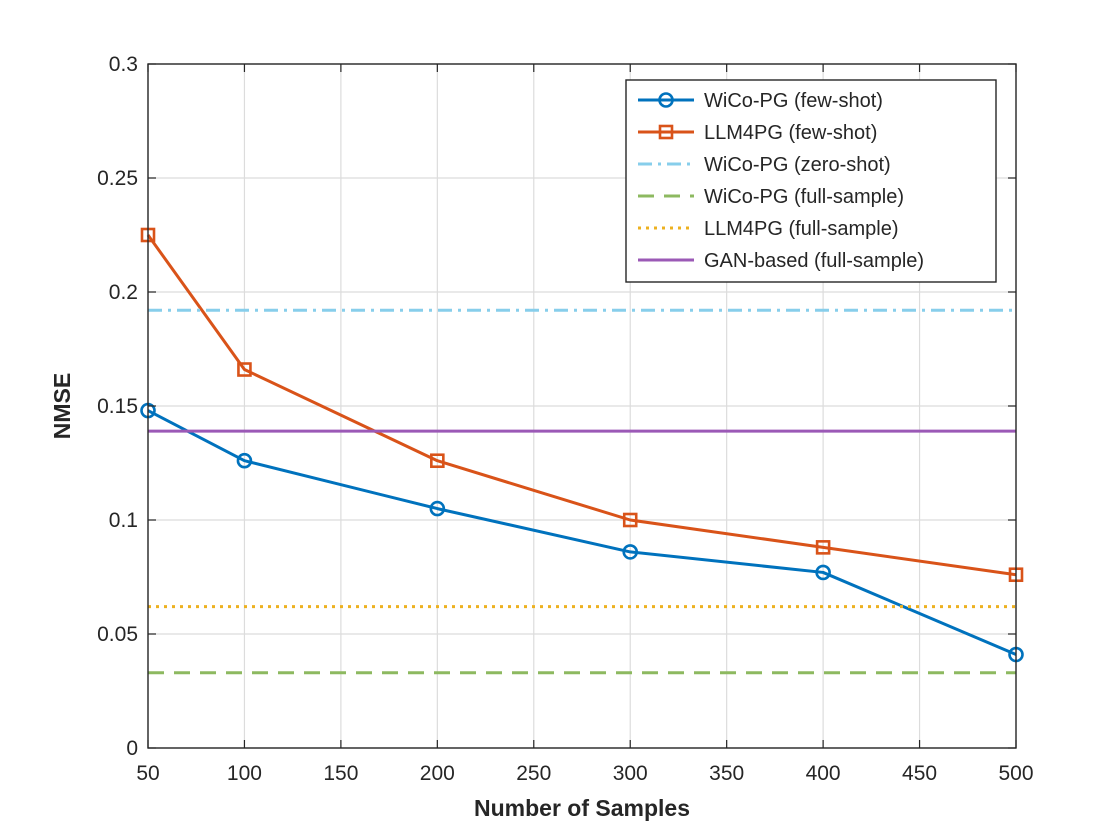 The height and width of the screenshot is (840, 1120). I want to click on legend-label: GAN-based (full-sample), so click(814, 261).